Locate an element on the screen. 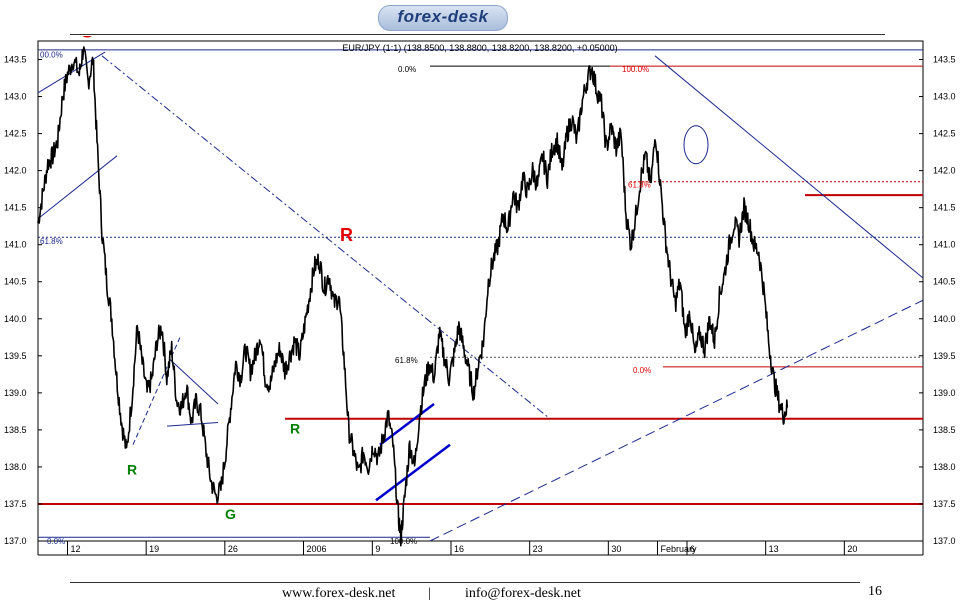  trendline-wedge-bottom is located at coordinates (192, 424).